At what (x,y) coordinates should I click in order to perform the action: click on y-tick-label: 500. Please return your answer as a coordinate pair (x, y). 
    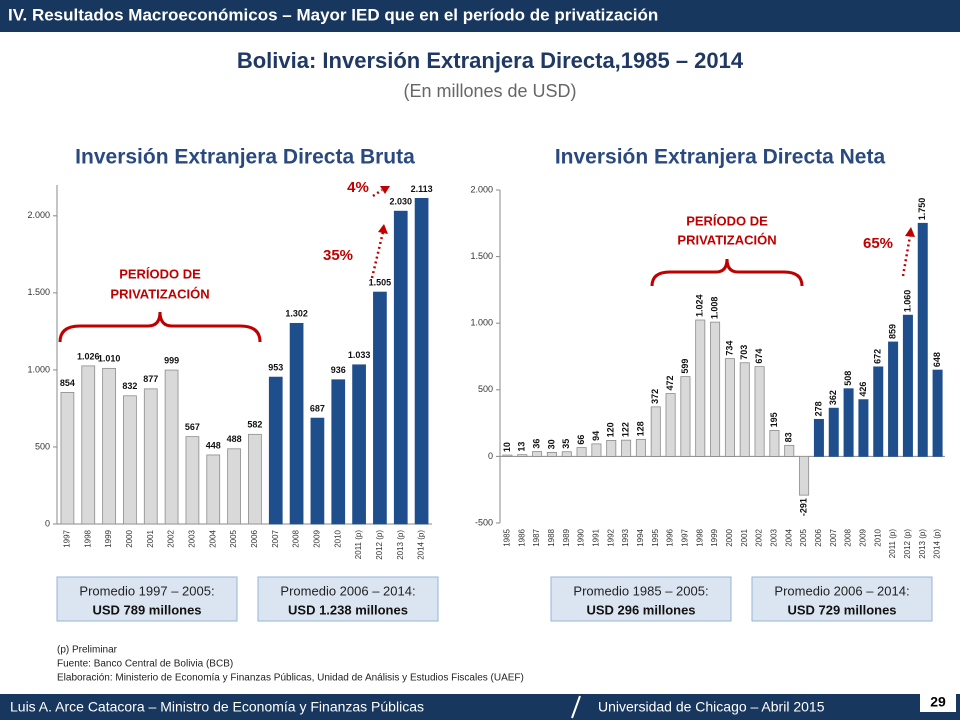
    Looking at the image, I should click on (42, 446).